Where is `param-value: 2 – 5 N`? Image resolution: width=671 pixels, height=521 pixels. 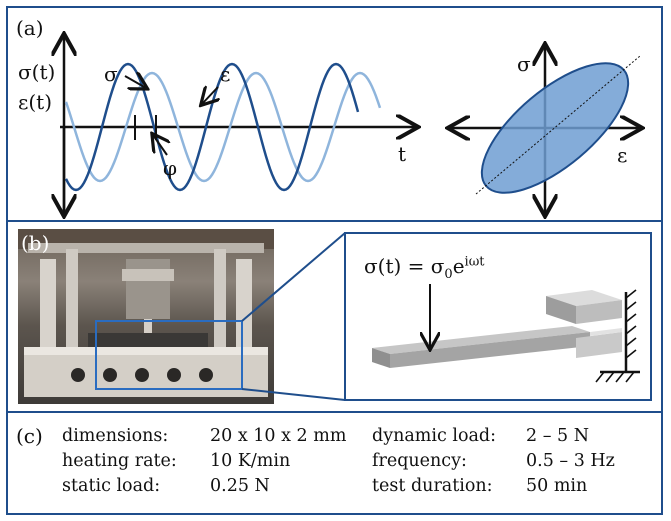 param-value: 2 – 5 N is located at coordinates (558, 436).